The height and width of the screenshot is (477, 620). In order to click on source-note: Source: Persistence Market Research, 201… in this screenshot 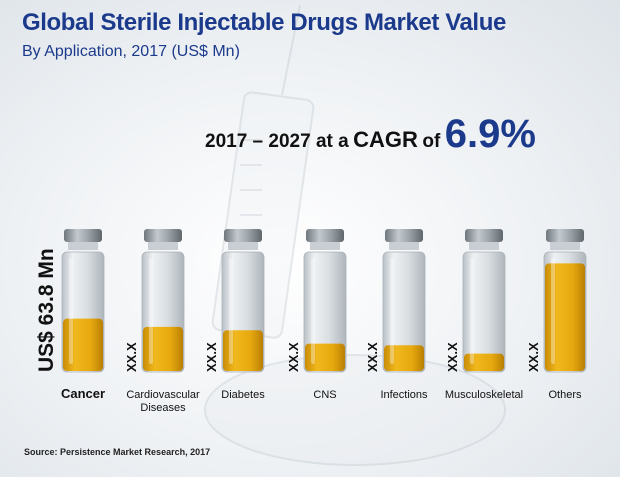, I will do `click(117, 452)`.